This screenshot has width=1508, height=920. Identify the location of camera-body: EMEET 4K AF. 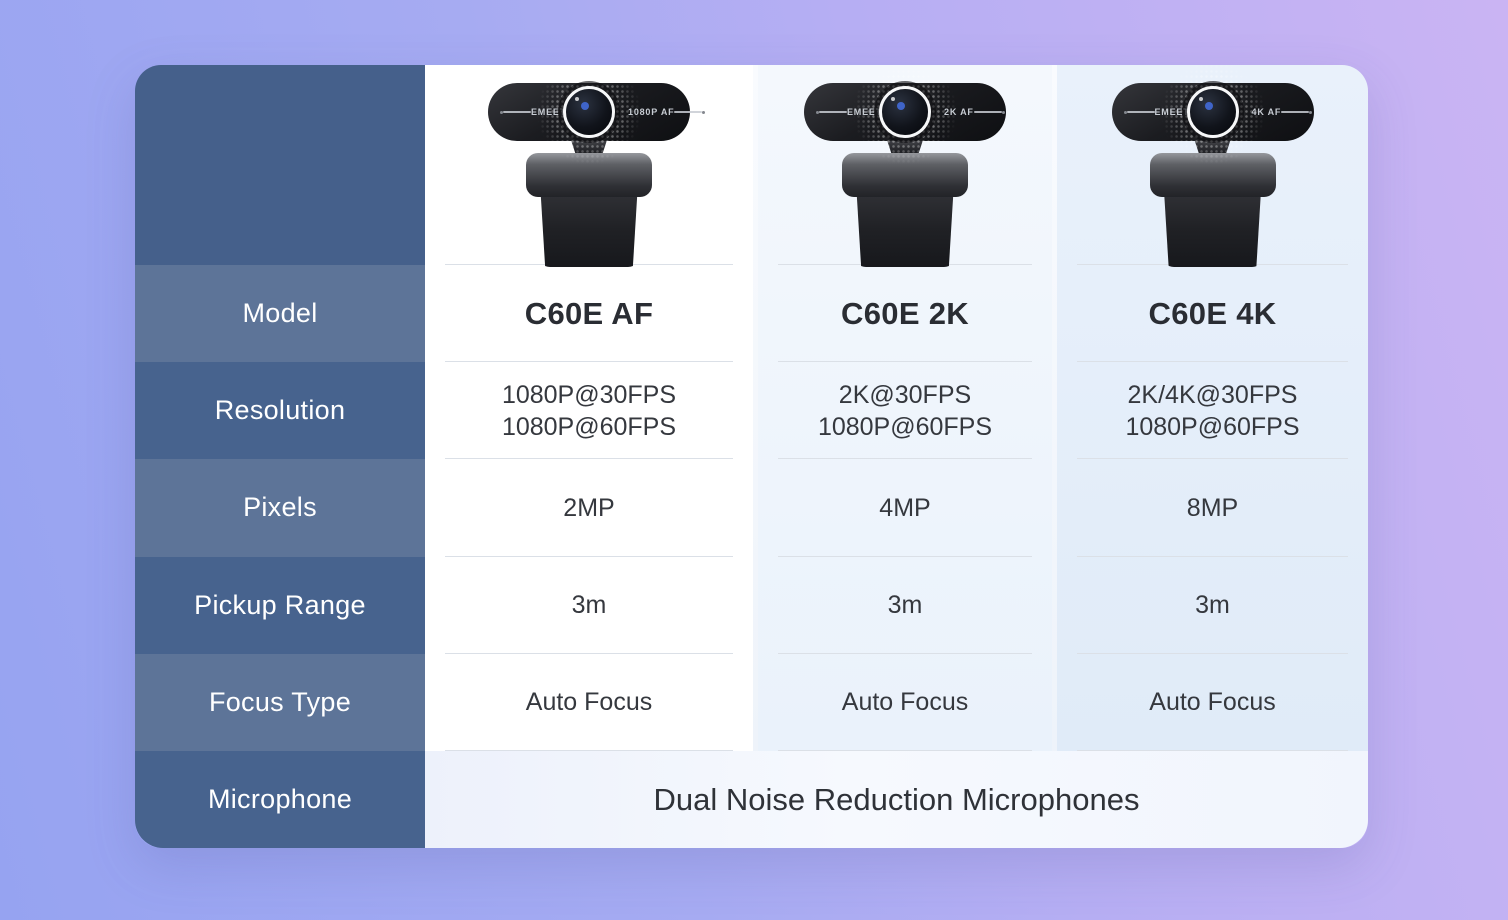
(1212, 115).